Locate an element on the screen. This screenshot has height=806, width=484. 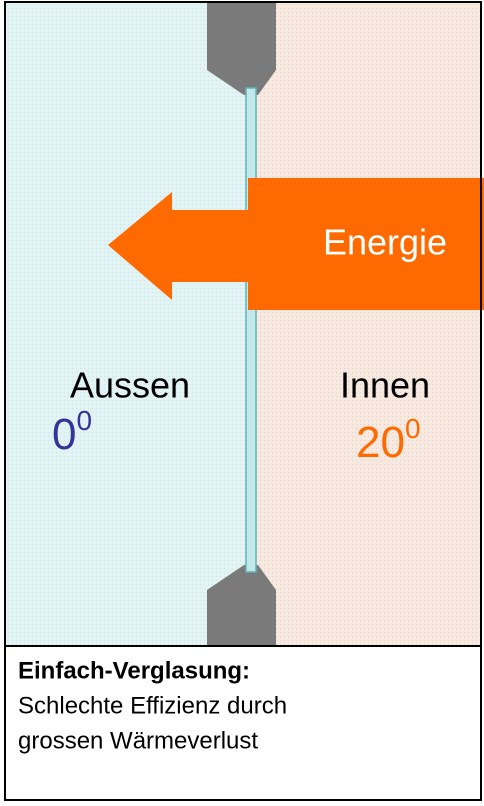
energy-block is located at coordinates (366, 244).